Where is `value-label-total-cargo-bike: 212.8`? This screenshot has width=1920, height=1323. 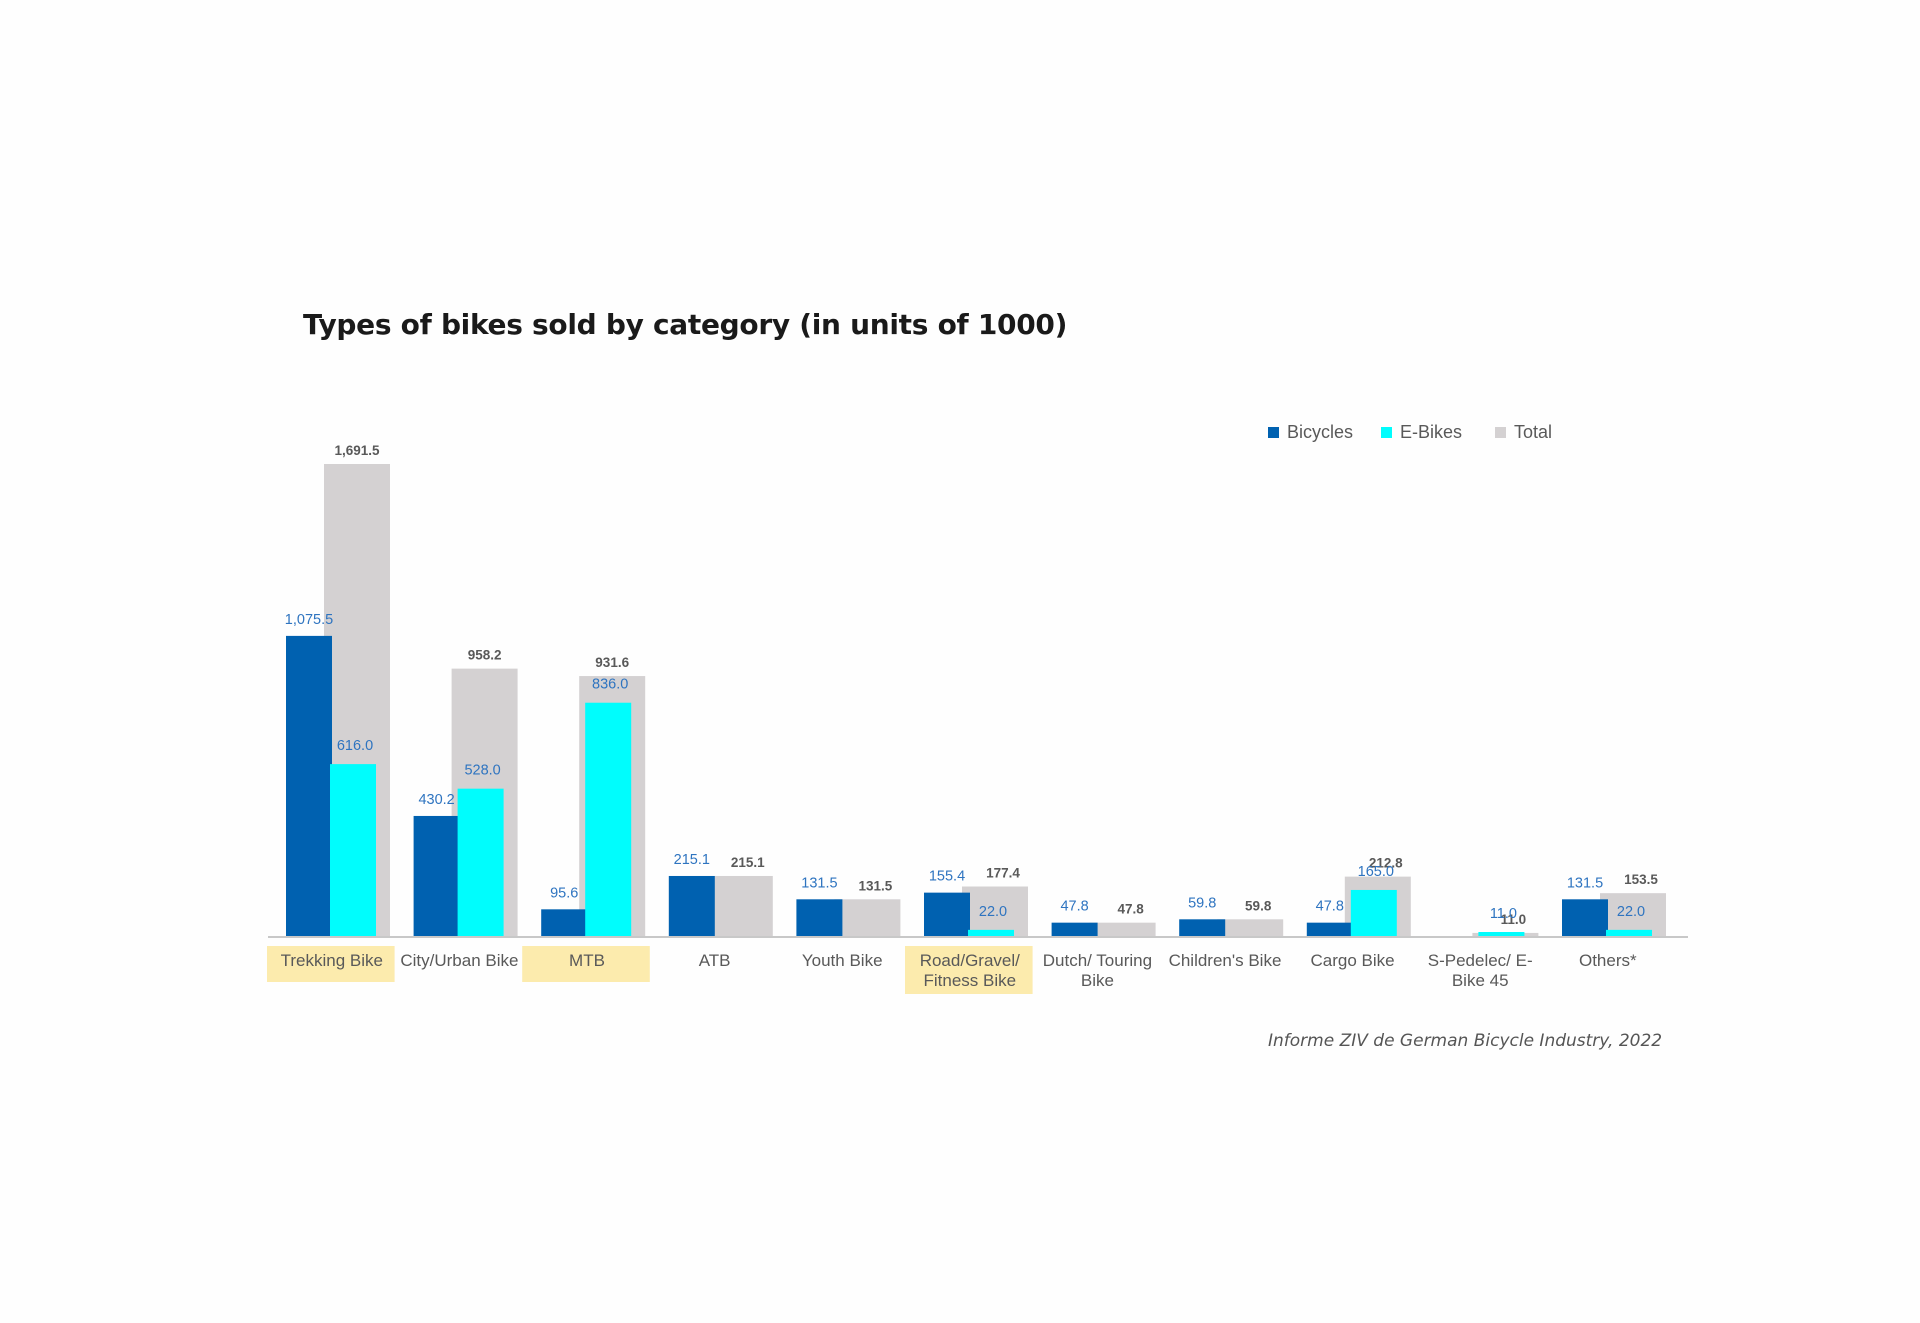
value-label-total-cargo-bike: 212.8 is located at coordinates (1386, 863).